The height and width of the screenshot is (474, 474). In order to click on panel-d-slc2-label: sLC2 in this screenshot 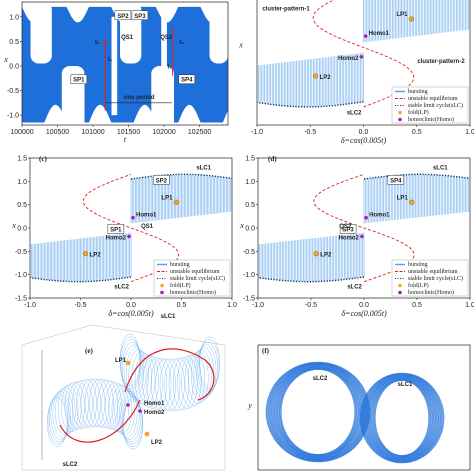, I will do `click(354, 288)`.